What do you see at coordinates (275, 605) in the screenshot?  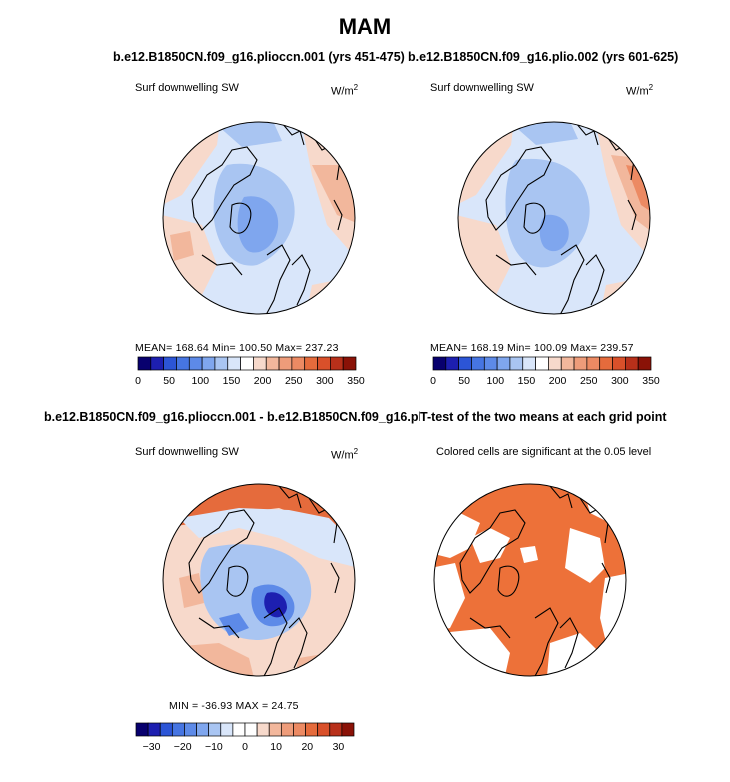 I see `field-region-negative-strong` at bounding box center [275, 605].